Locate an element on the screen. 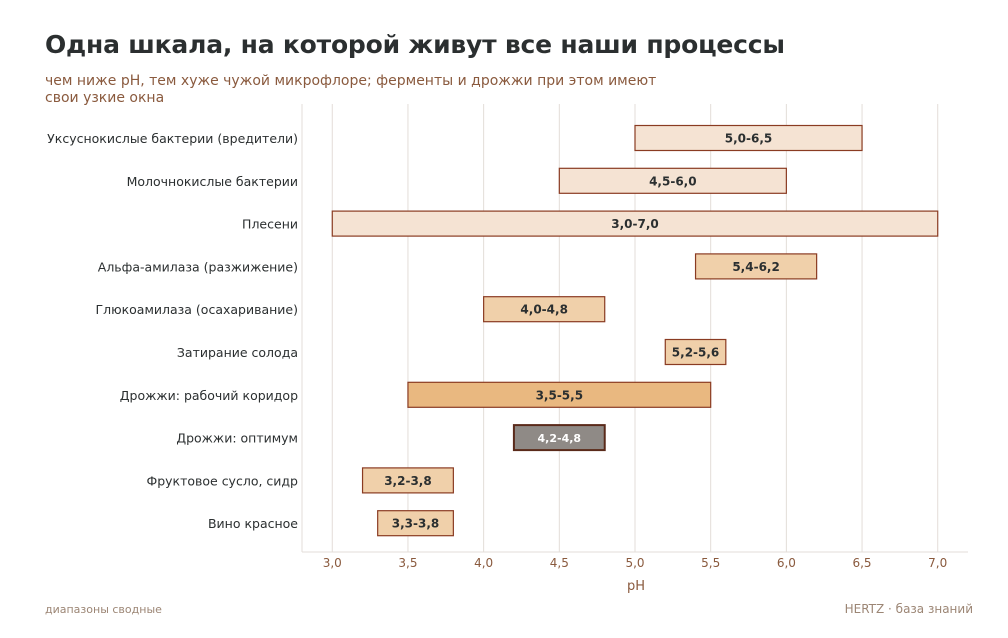 Image resolution: width=1008 pixels, height=638 pixels. footer-brand: HERTZ · база знаний is located at coordinates (908, 609).